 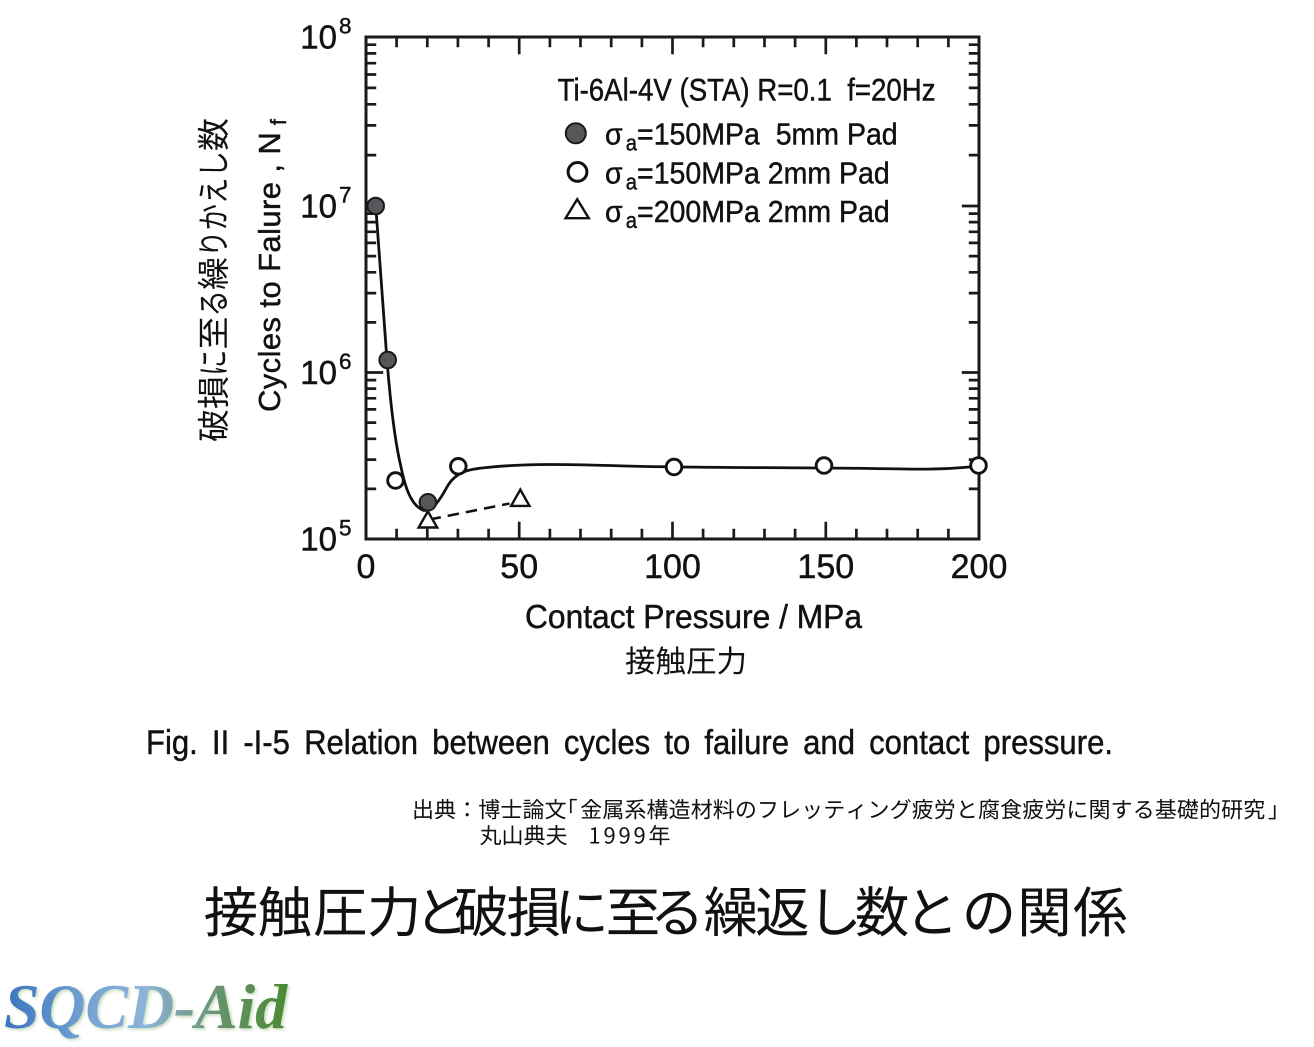 What do you see at coordinates (825, 567) in the screenshot?
I see `svg-text: 150` at bounding box center [825, 567].